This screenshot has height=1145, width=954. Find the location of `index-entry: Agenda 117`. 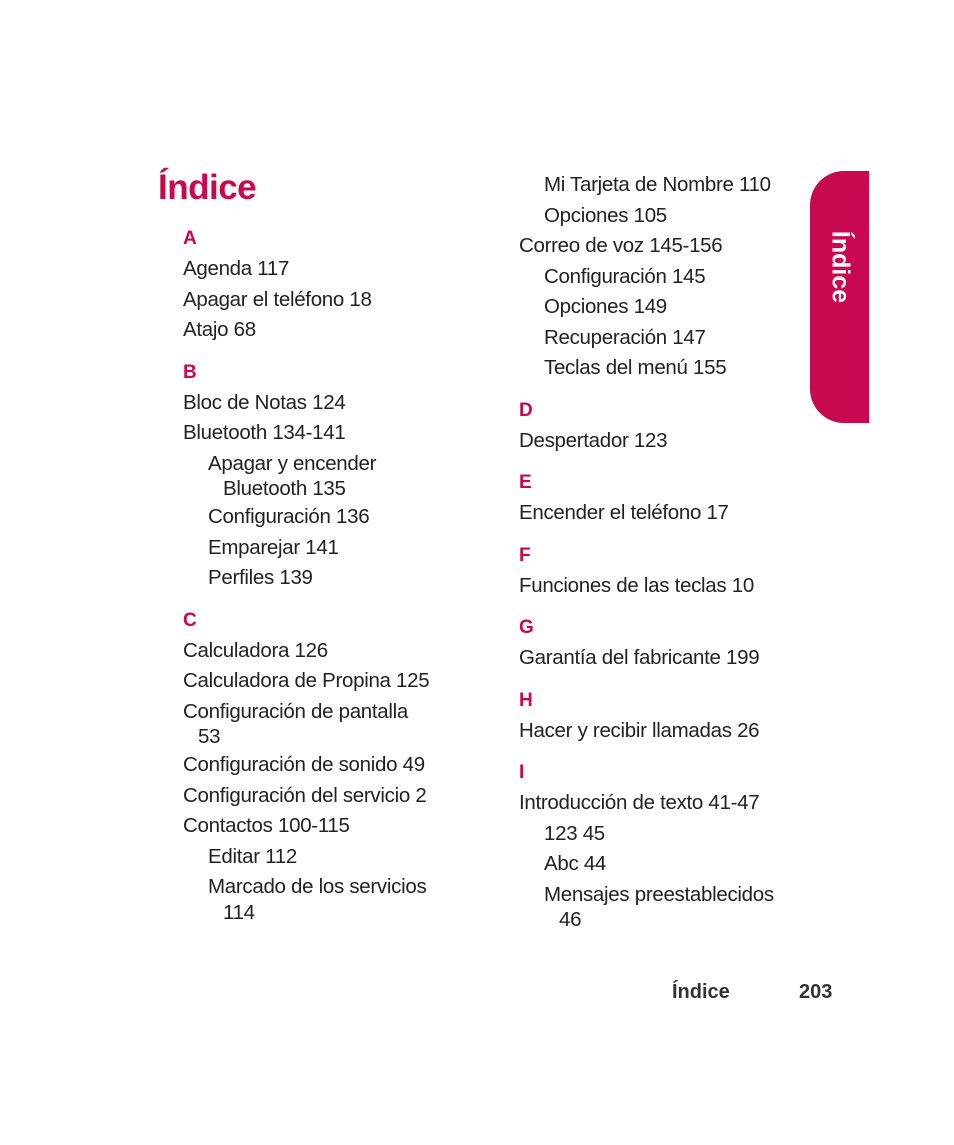

index-entry: Agenda 117 is located at coordinates (236, 268).